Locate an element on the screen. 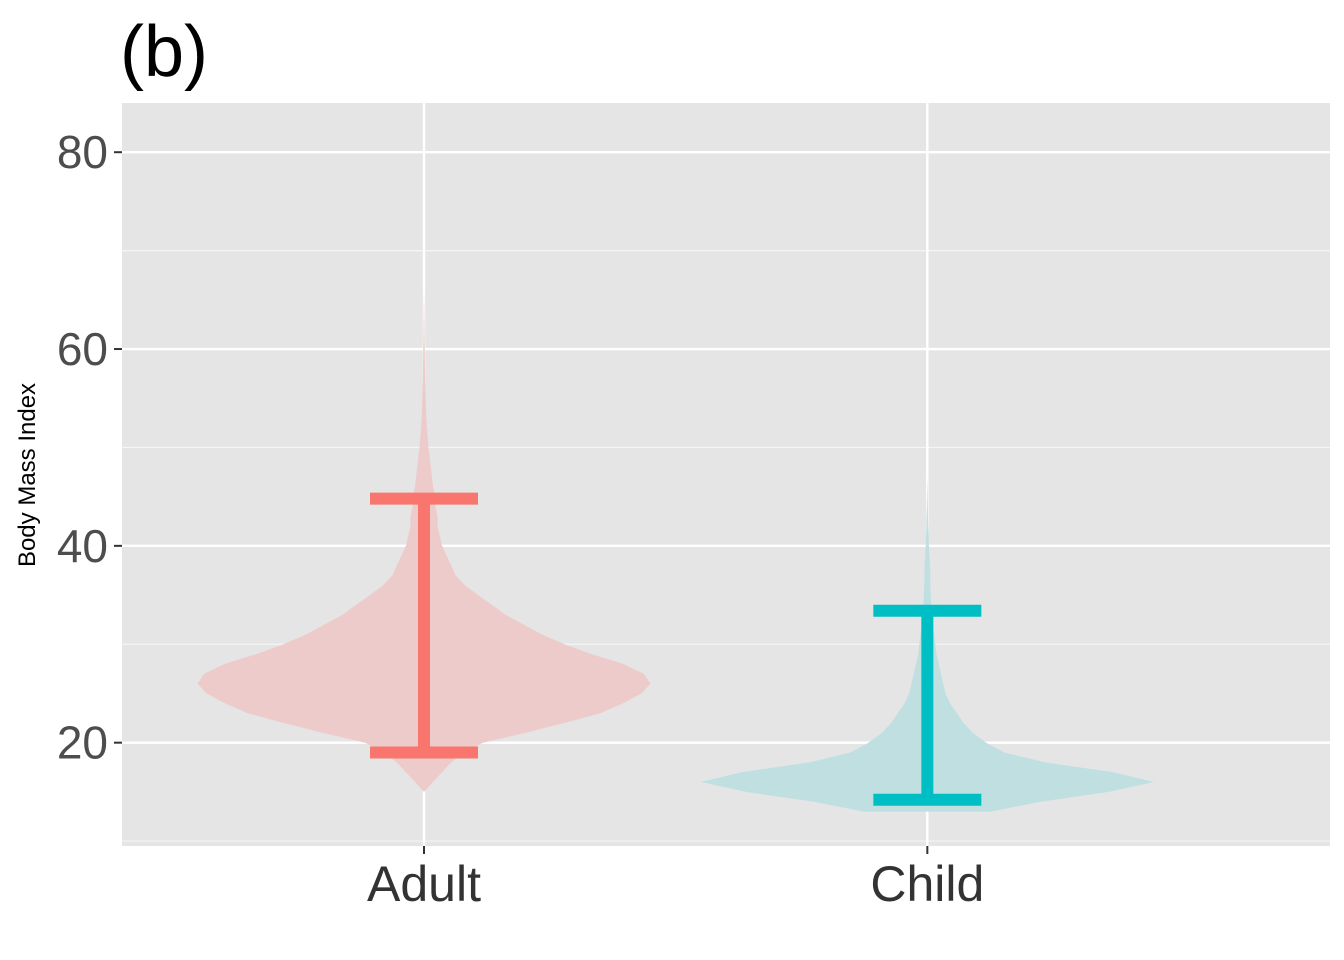 This screenshot has height=960, width=1344. x-tick-label-child: Child is located at coordinates (927, 884).